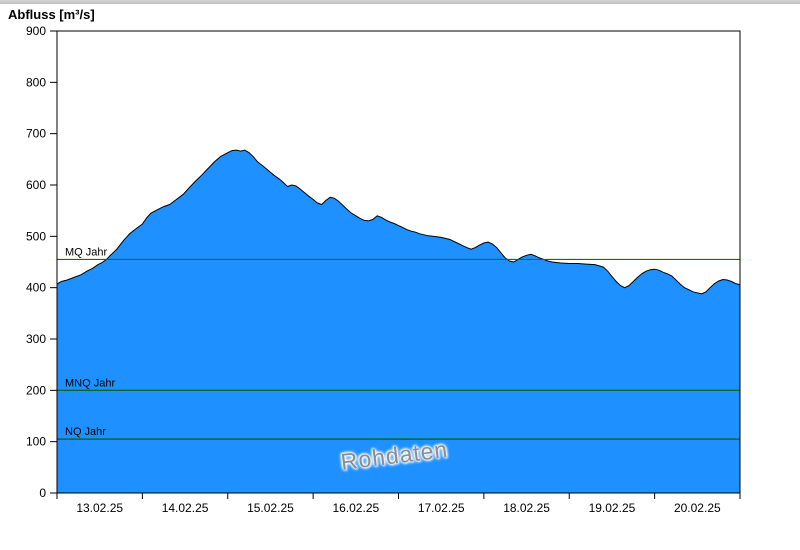 The width and height of the screenshot is (800, 550). I want to click on y-axis-tick-label: 0, so click(42, 493).